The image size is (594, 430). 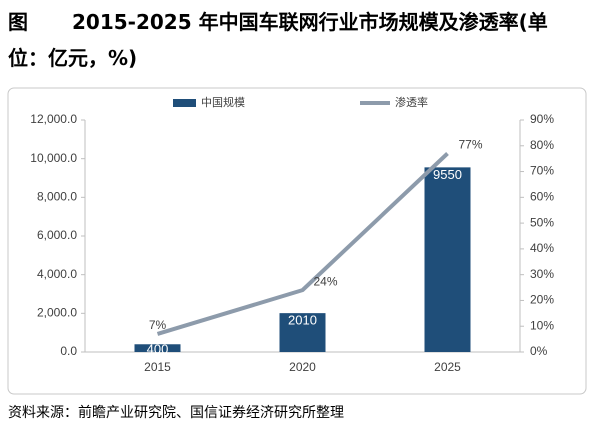 What do you see at coordinates (18, 22) in the screenshot?
I see `figure-label: 图` at bounding box center [18, 22].